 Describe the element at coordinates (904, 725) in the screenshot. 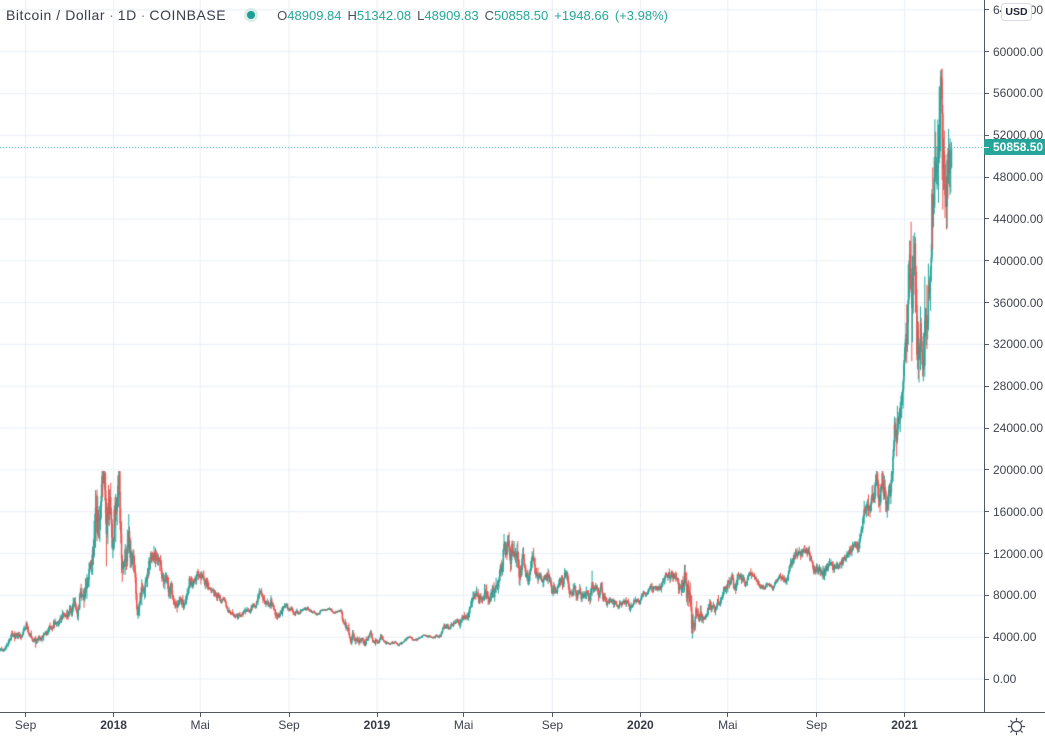

I see `time-tick-label: 2021` at that location.